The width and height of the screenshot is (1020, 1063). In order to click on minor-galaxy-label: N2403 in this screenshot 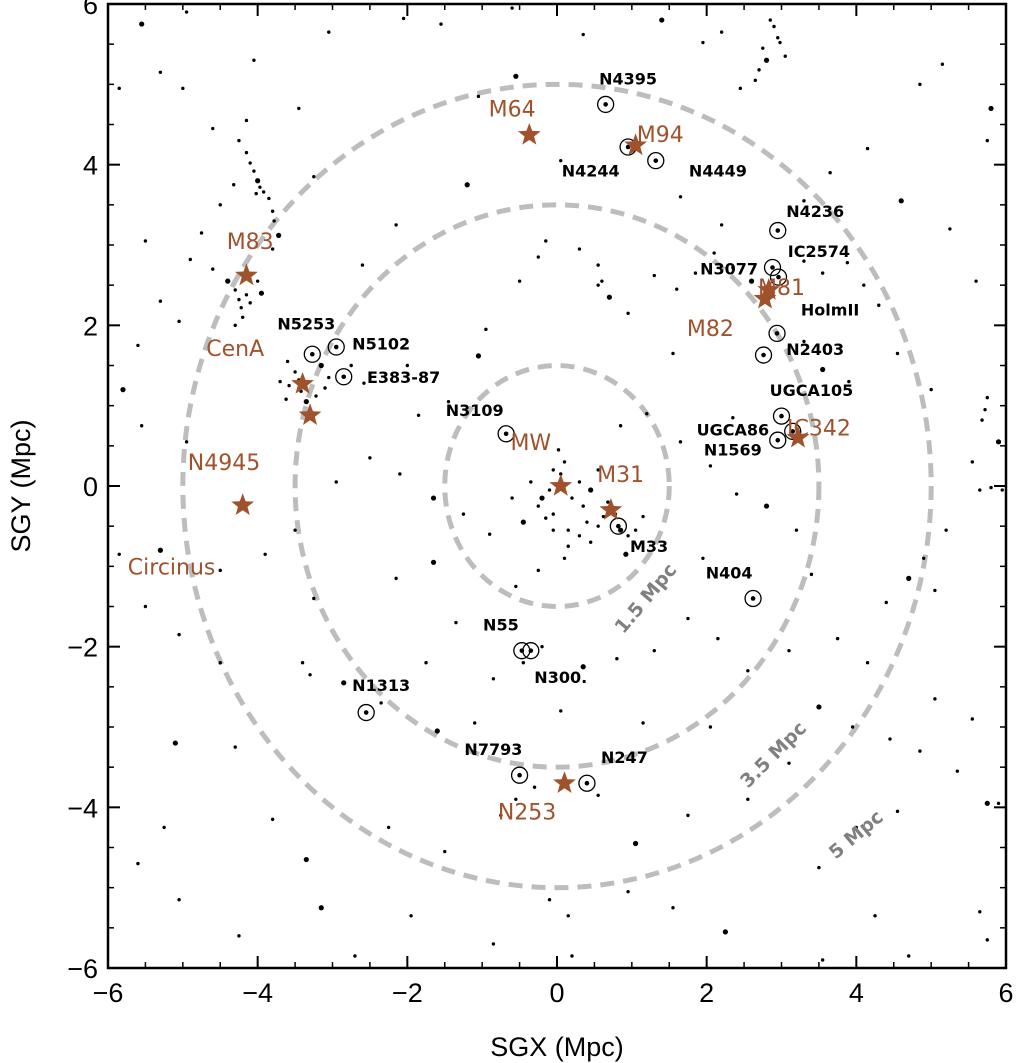, I will do `click(815, 349)`.